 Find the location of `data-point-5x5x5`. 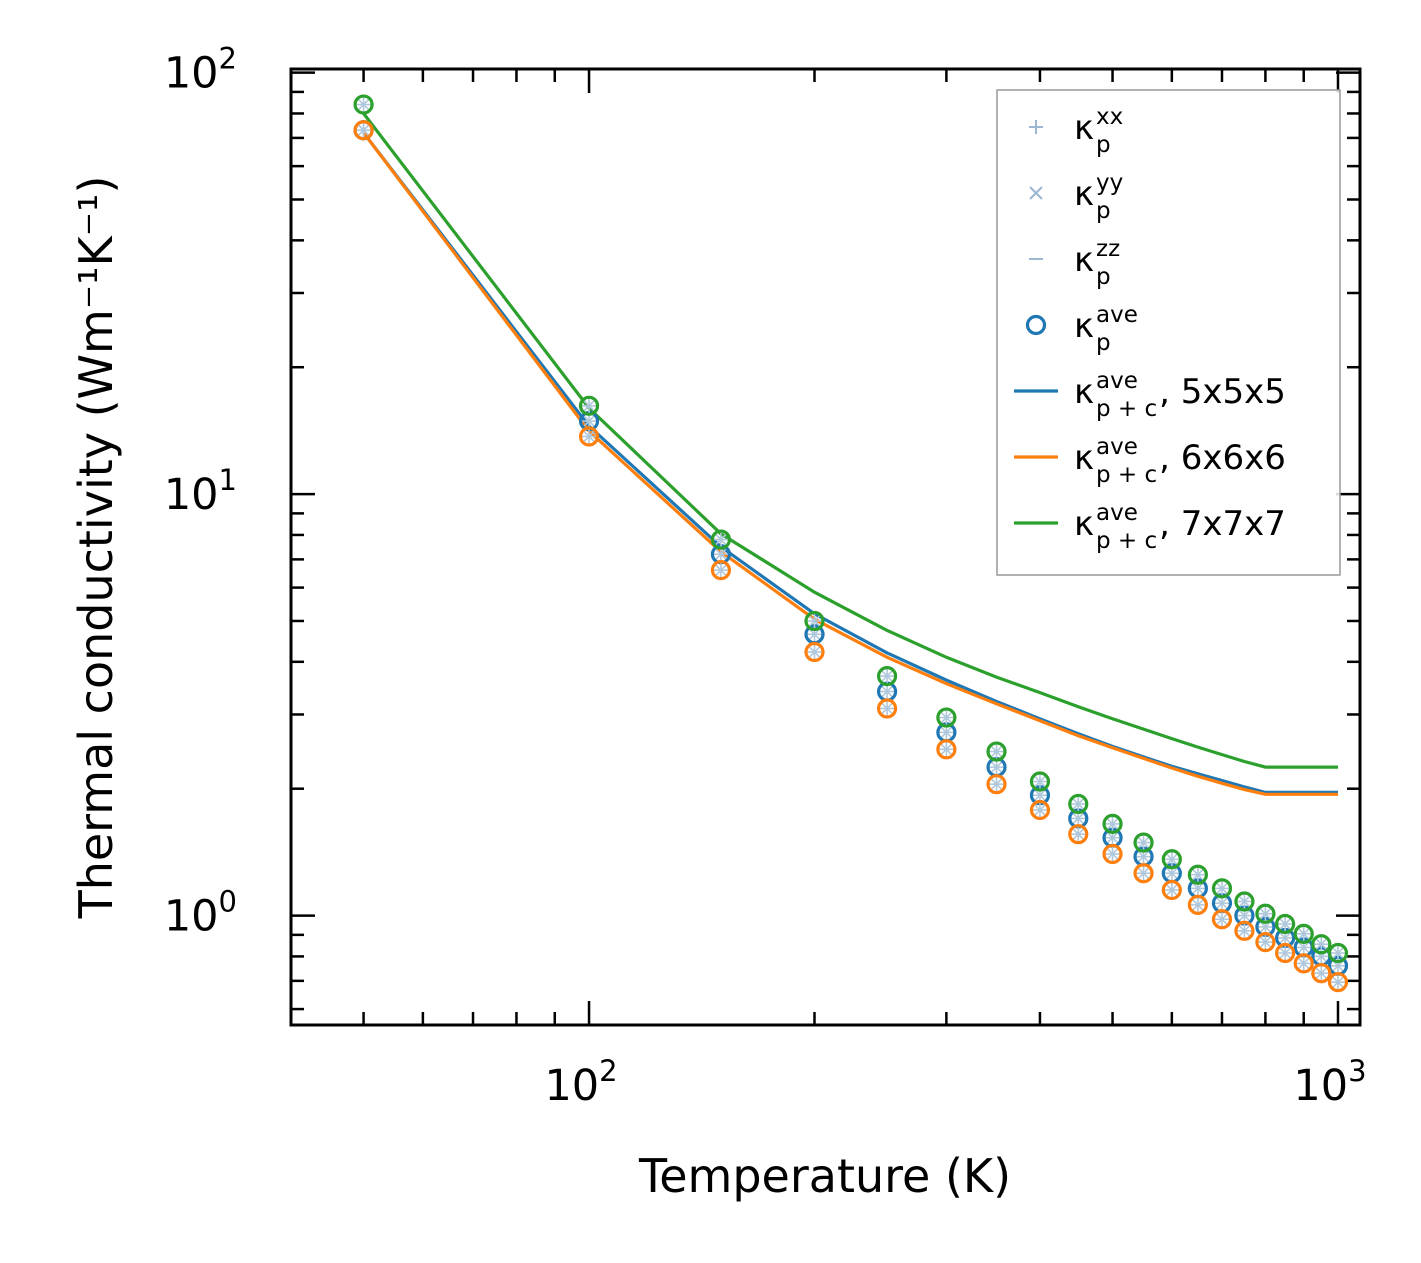

data-point-5x5x5 is located at coordinates (721, 554).